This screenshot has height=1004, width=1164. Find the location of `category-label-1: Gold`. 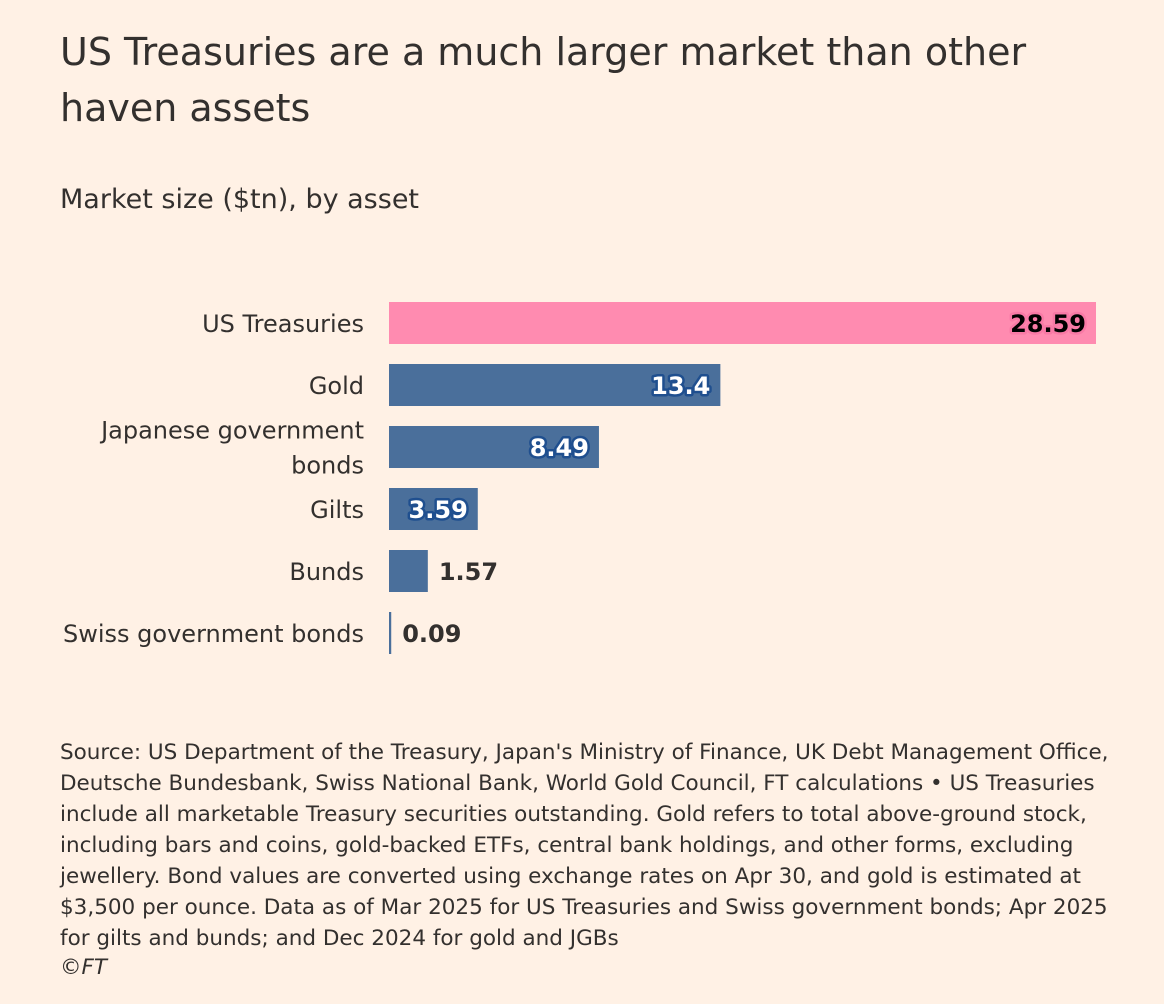

category-label-1: Gold is located at coordinates (336, 386).